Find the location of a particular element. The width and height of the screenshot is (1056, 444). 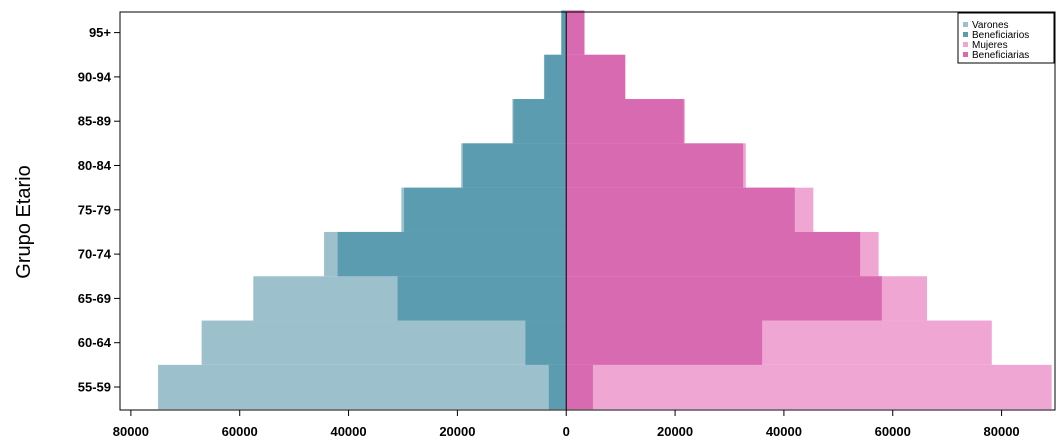

legend-label: Beneficiarias is located at coordinates (1000, 55).